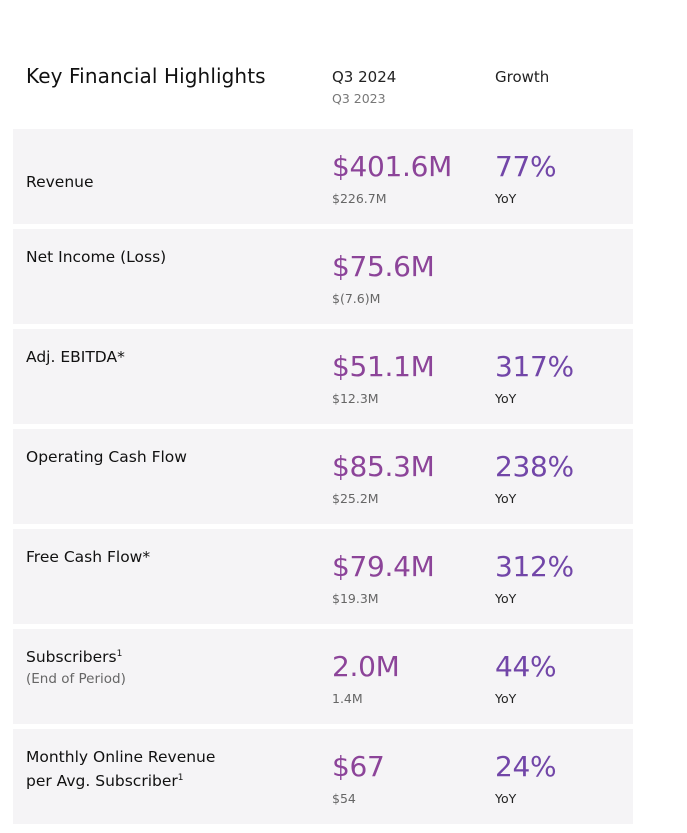 The width and height of the screenshot is (687, 833). I want to click on prior-value: 1.4M, so click(347, 698).